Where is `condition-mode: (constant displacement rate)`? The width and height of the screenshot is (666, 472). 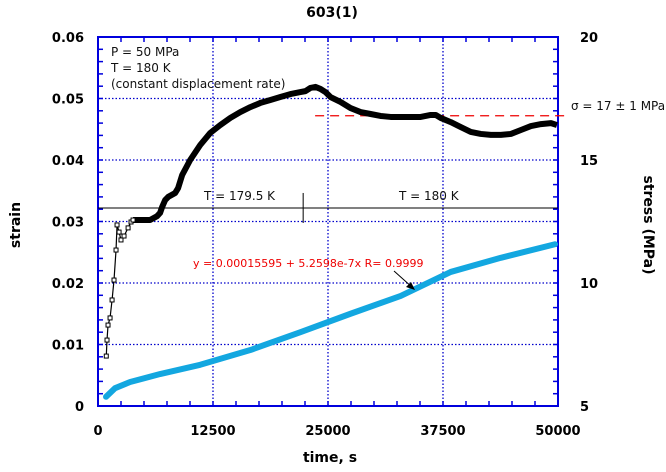
condition-mode: (constant displacement rate) is located at coordinates (198, 84).